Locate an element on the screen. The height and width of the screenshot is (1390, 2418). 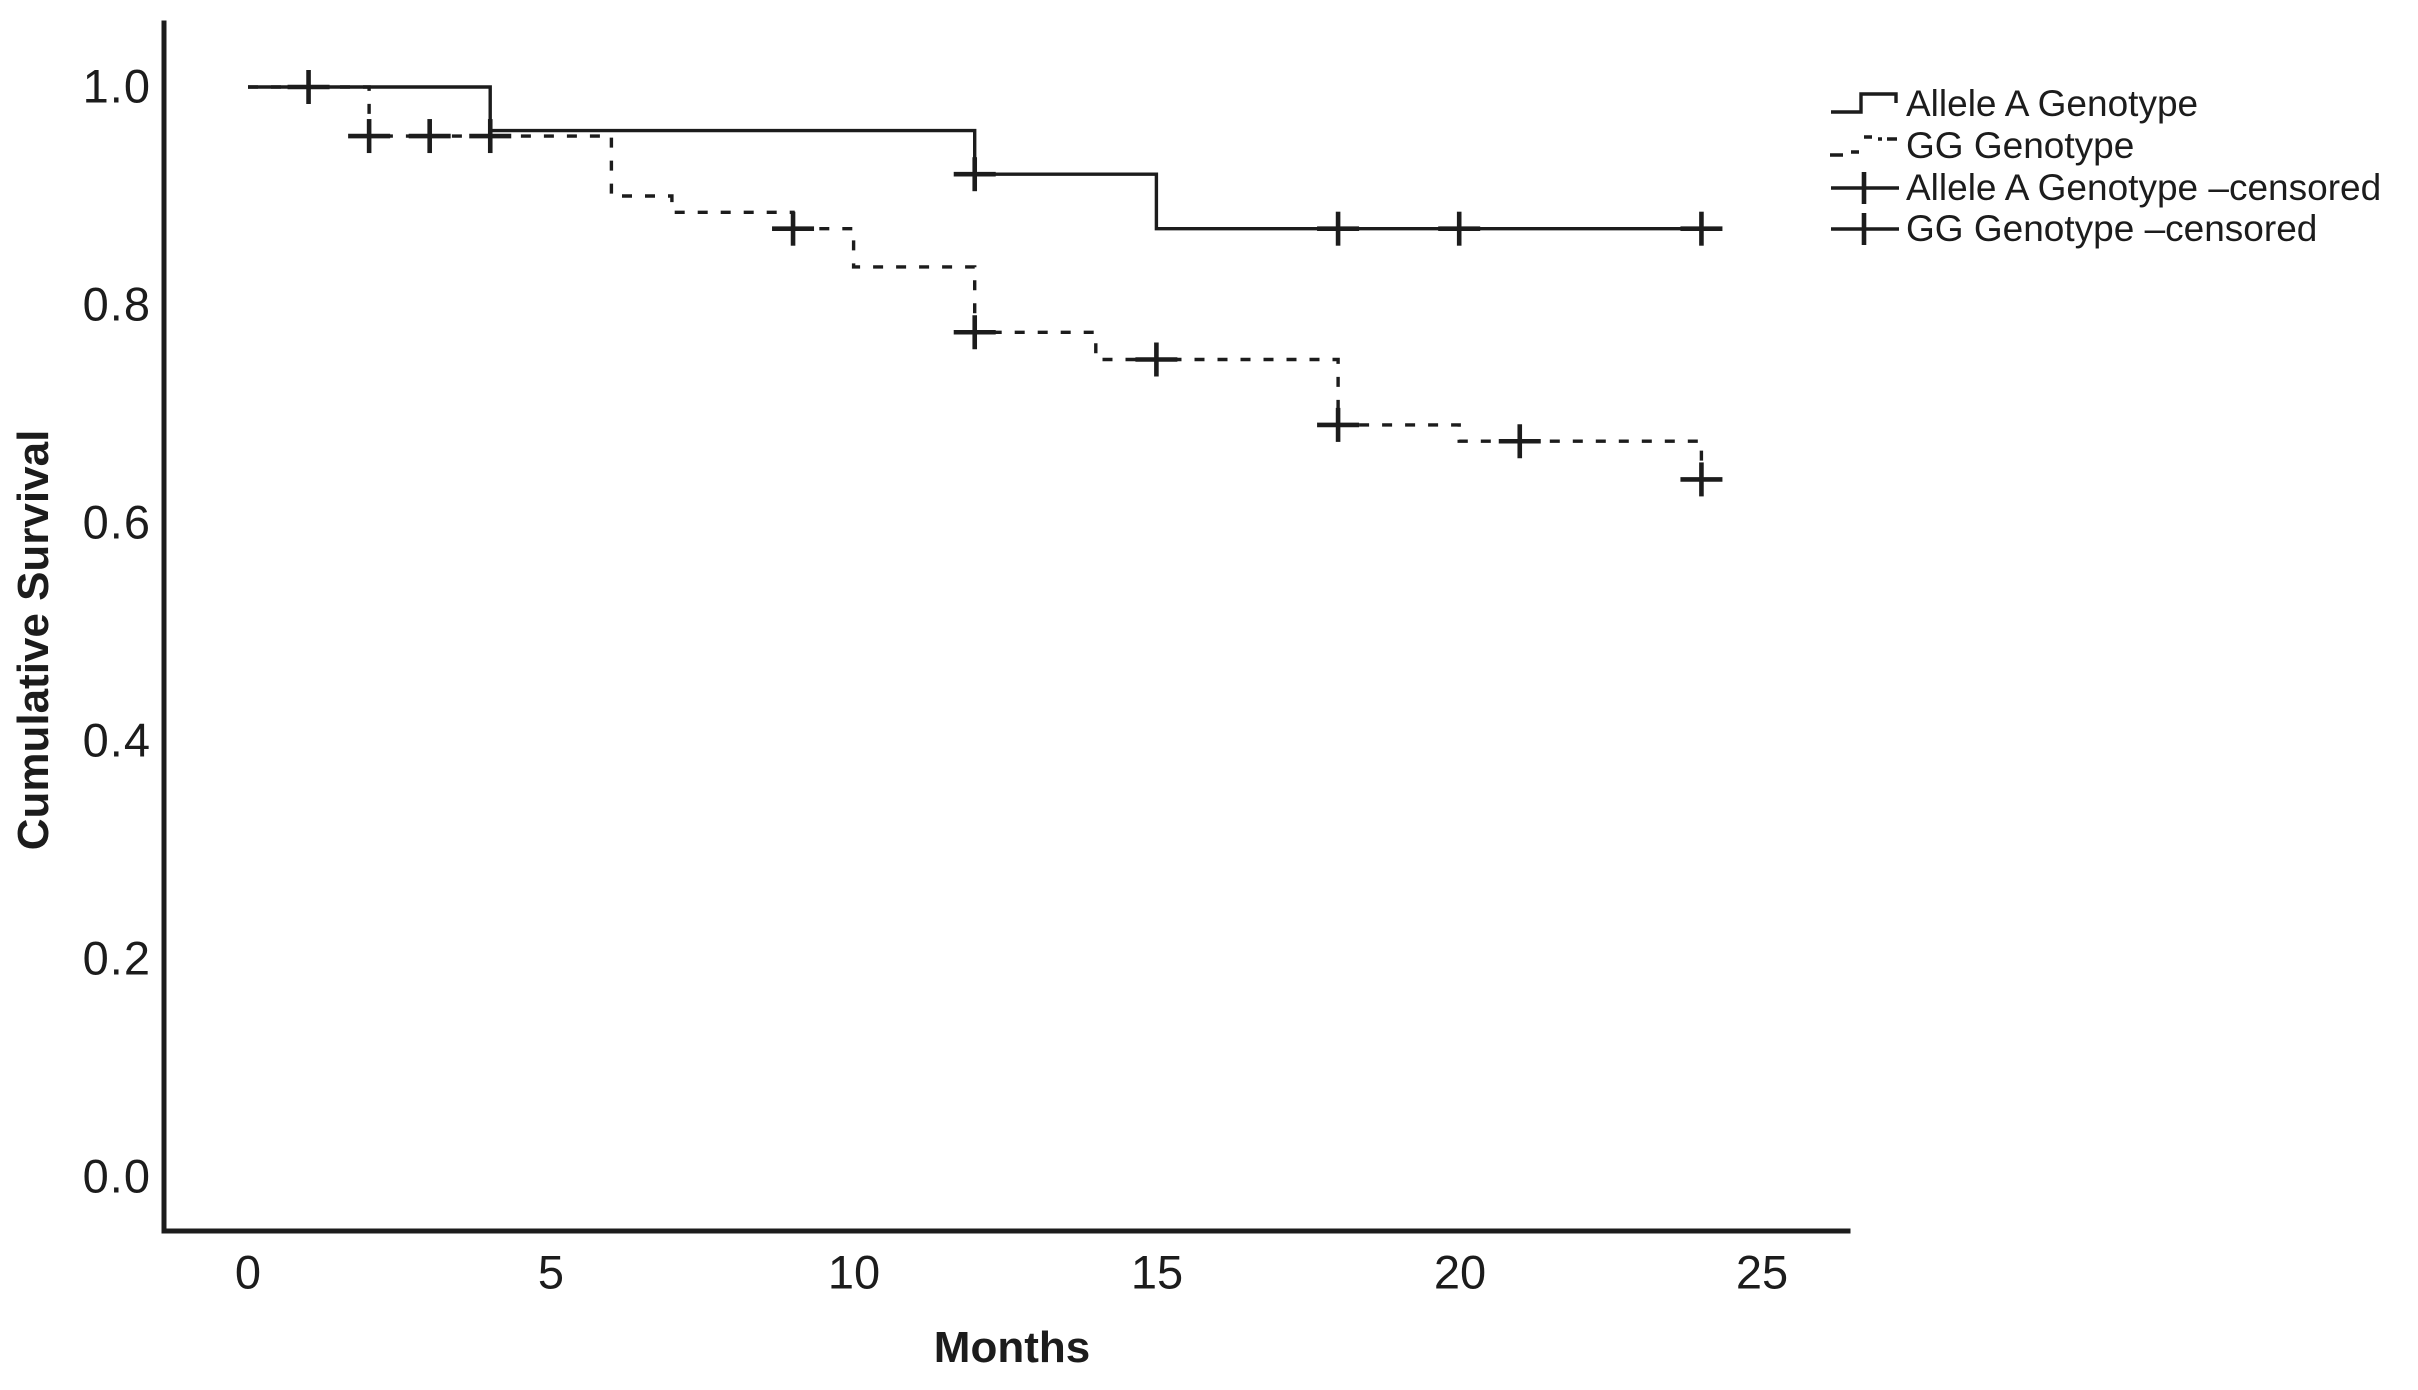
series-allele-a-genotype is located at coordinates (981, 158).